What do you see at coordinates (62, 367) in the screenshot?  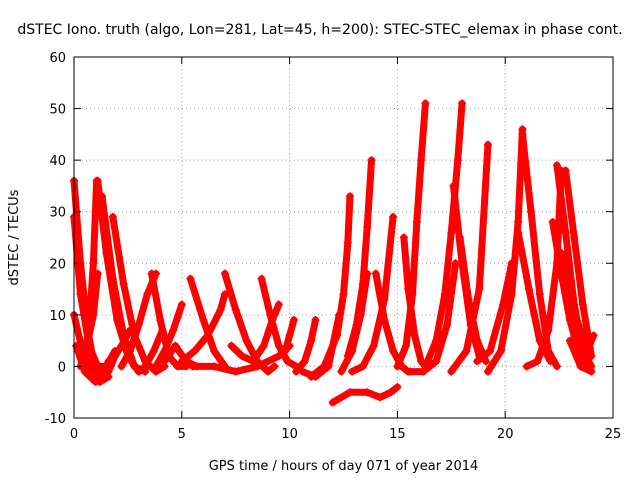 I see `y-tick-label: 0` at bounding box center [62, 367].